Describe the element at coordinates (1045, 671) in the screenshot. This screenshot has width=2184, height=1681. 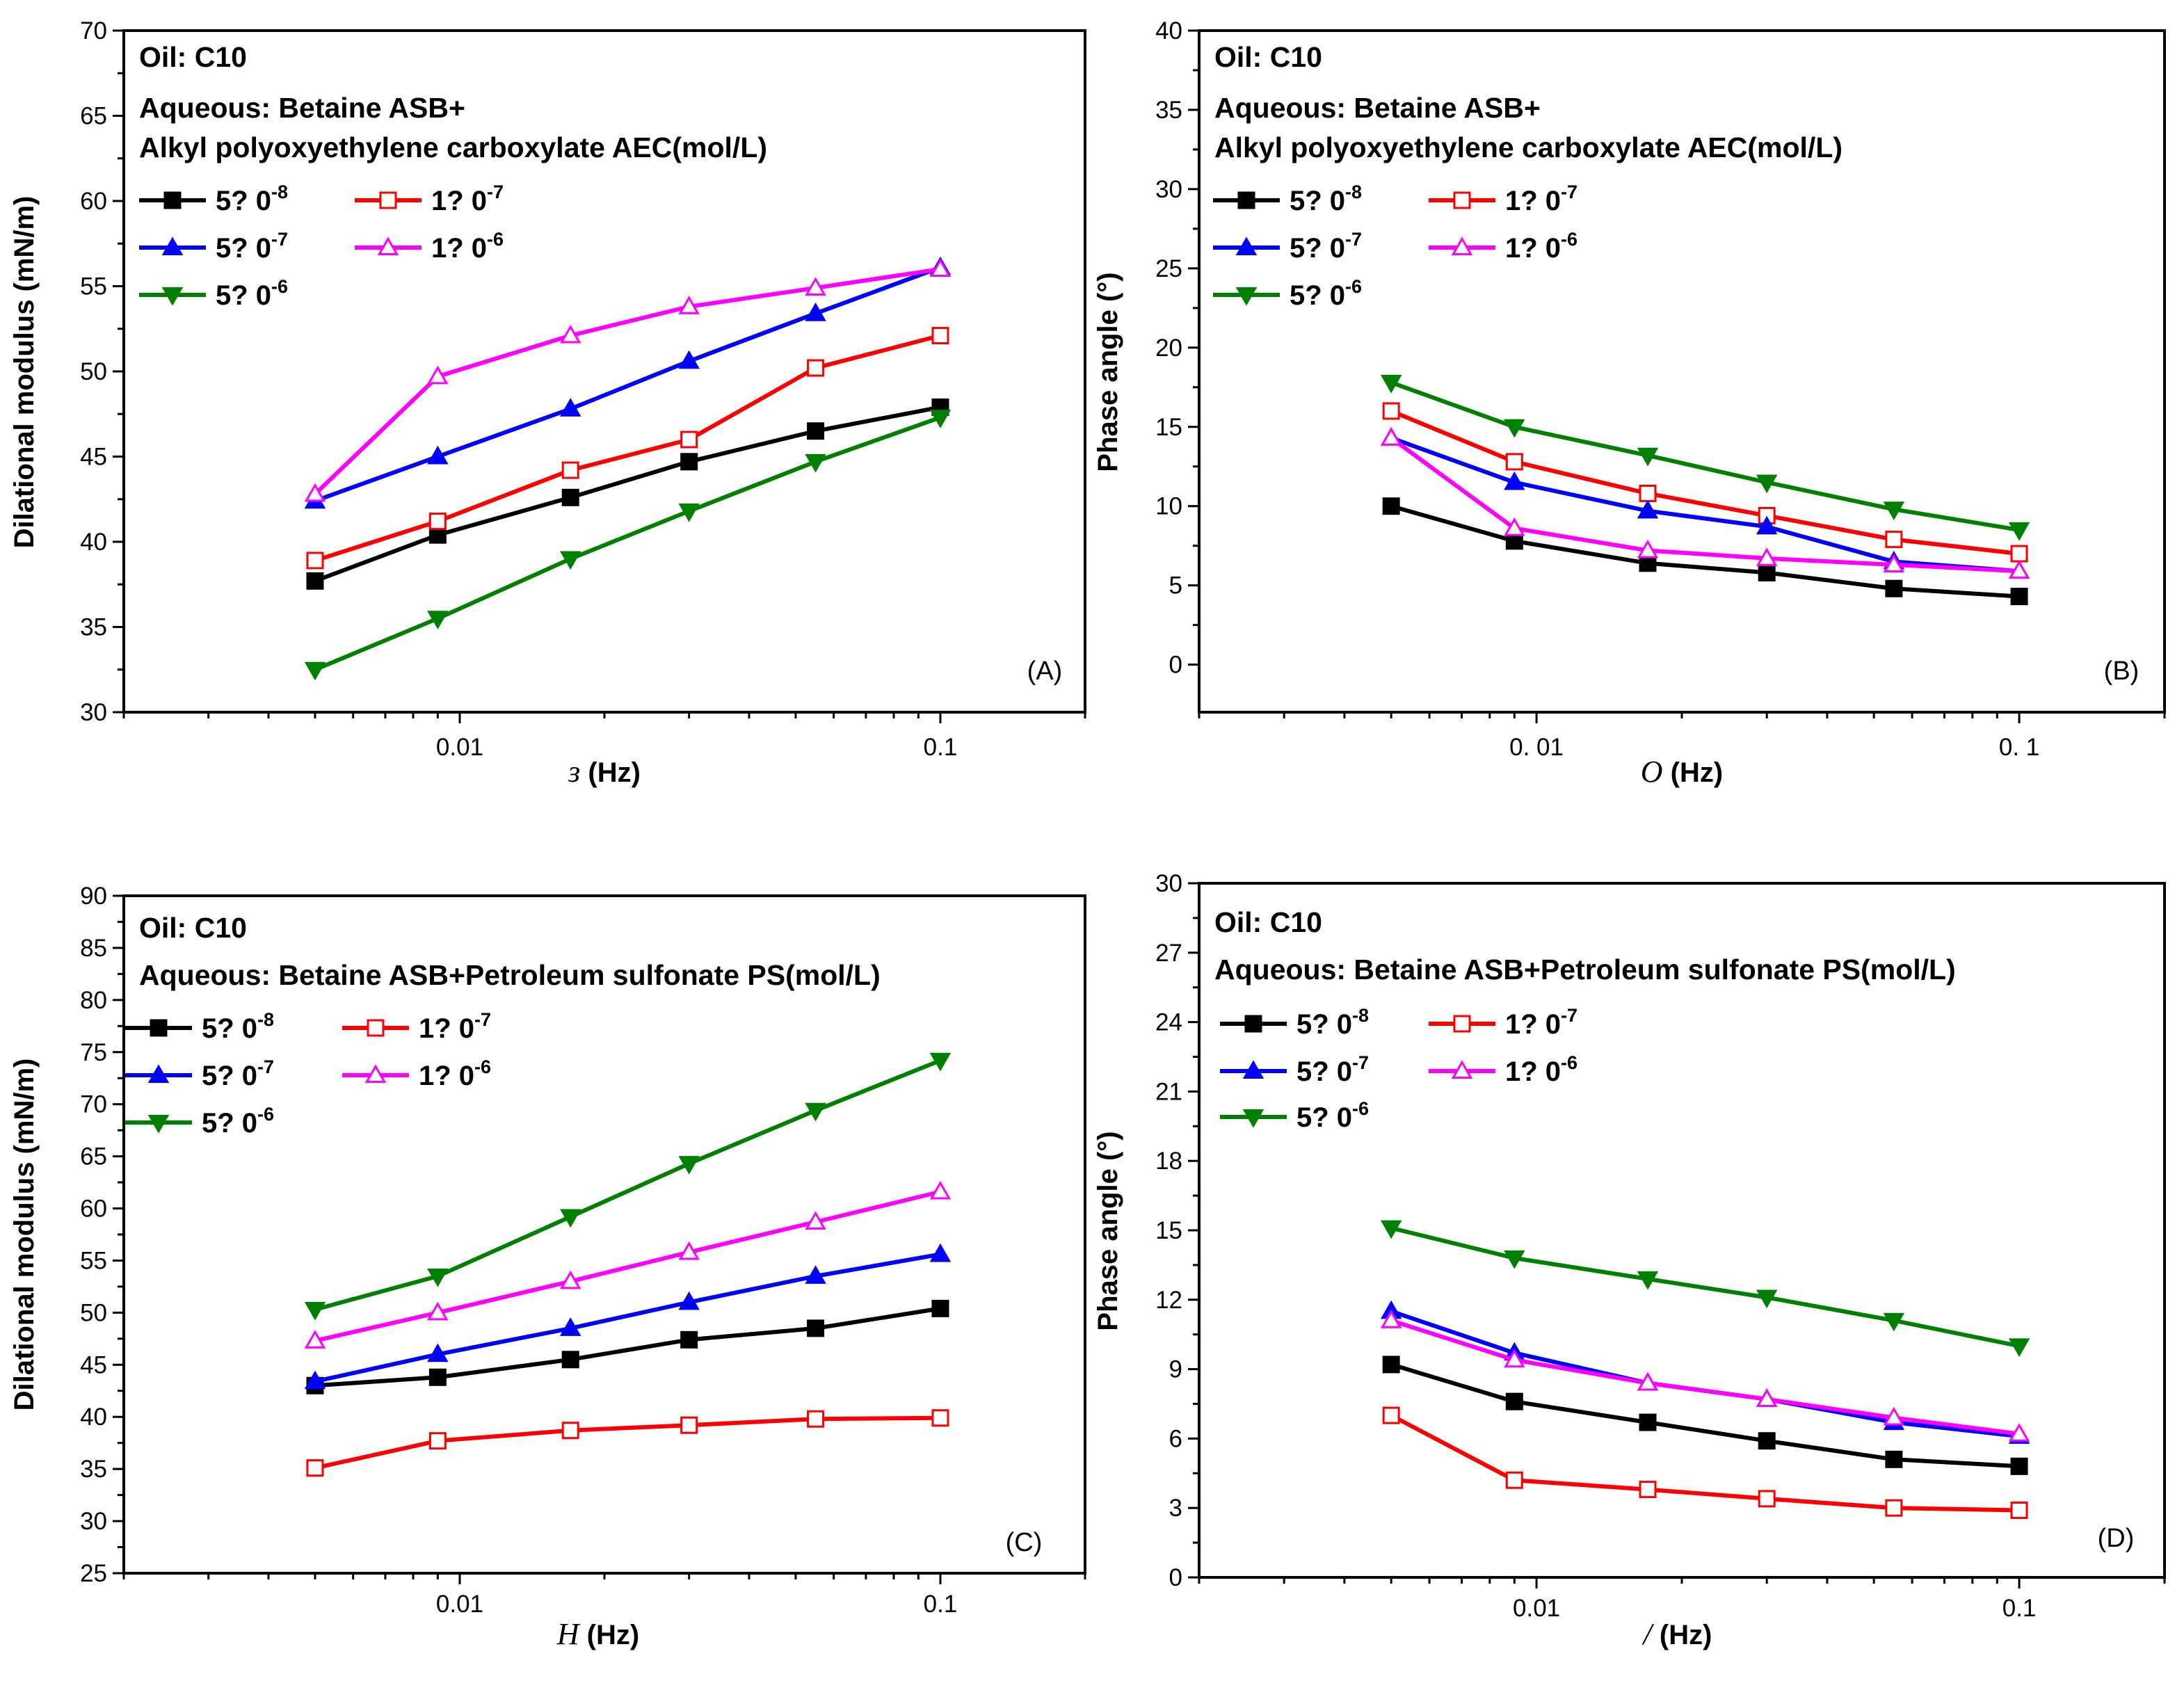
I see `panel-label: (A)` at that location.